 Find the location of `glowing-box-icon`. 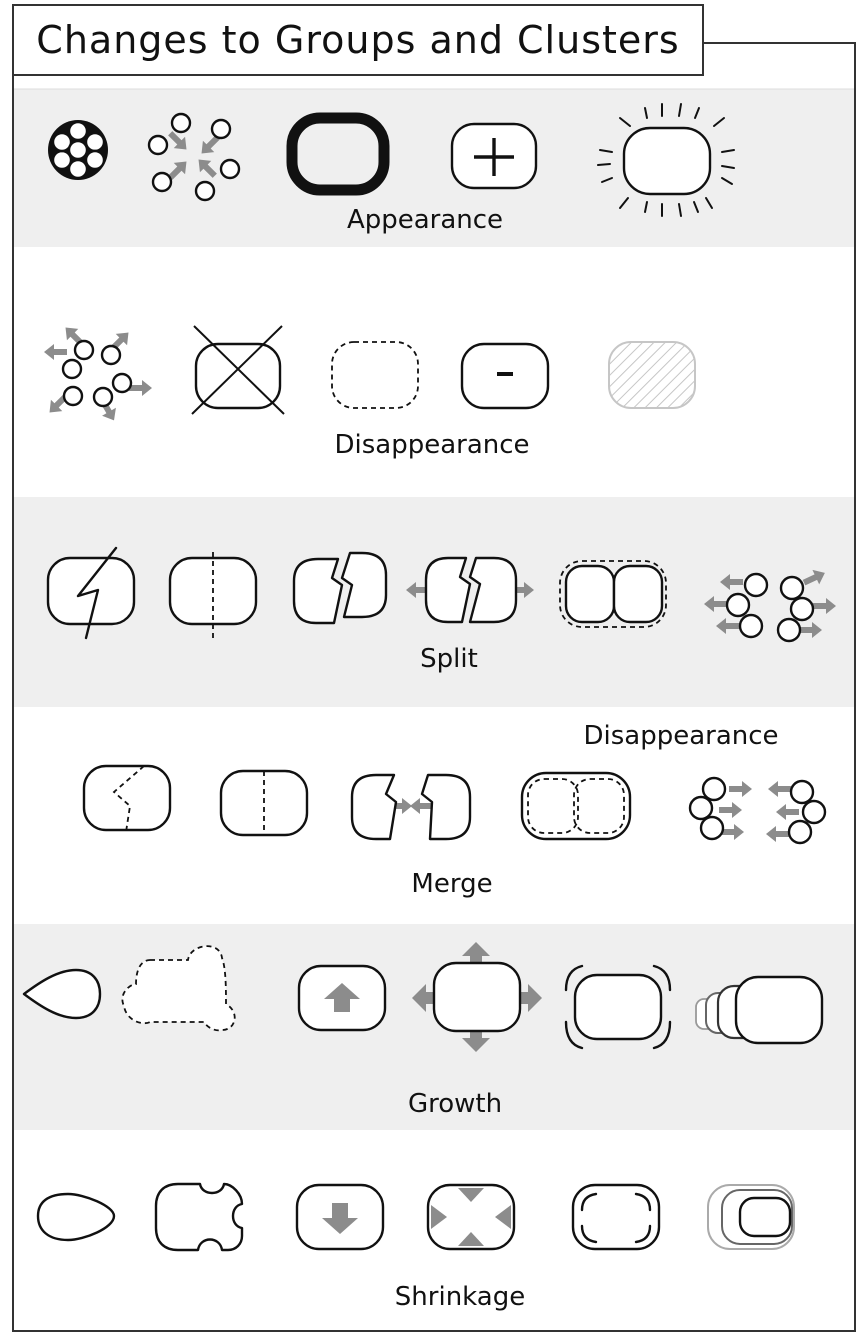

glowing-box-icon is located at coordinates (666, 160).